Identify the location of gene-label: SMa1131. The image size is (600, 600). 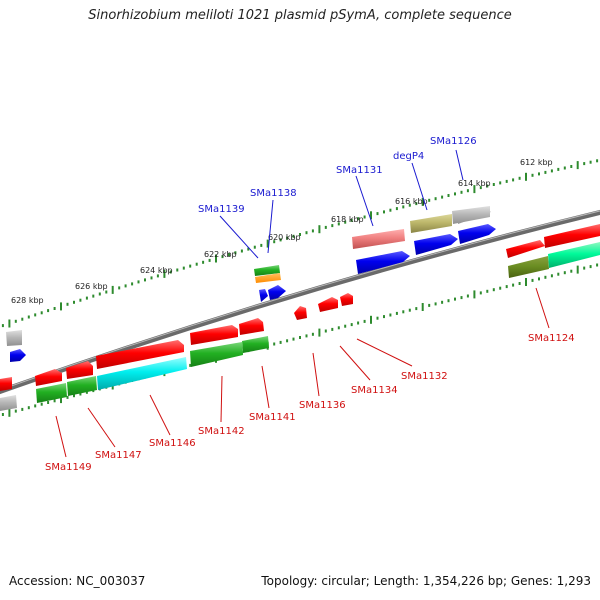
(359, 170).